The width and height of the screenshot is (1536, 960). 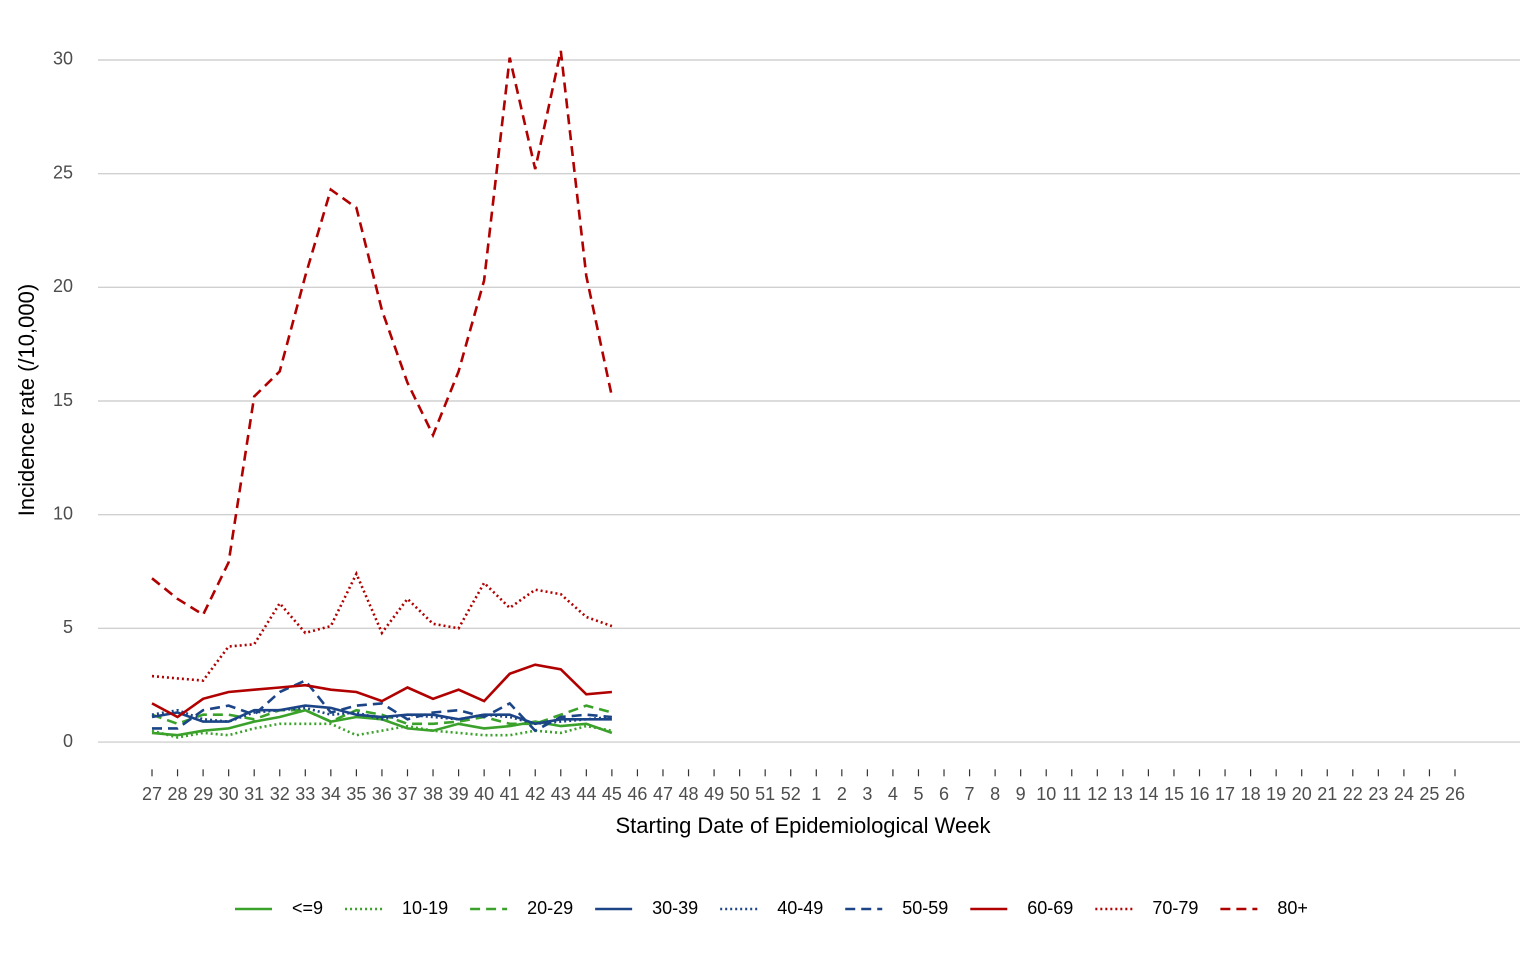 I want to click on x-tick-label: 37, so click(x=407, y=794).